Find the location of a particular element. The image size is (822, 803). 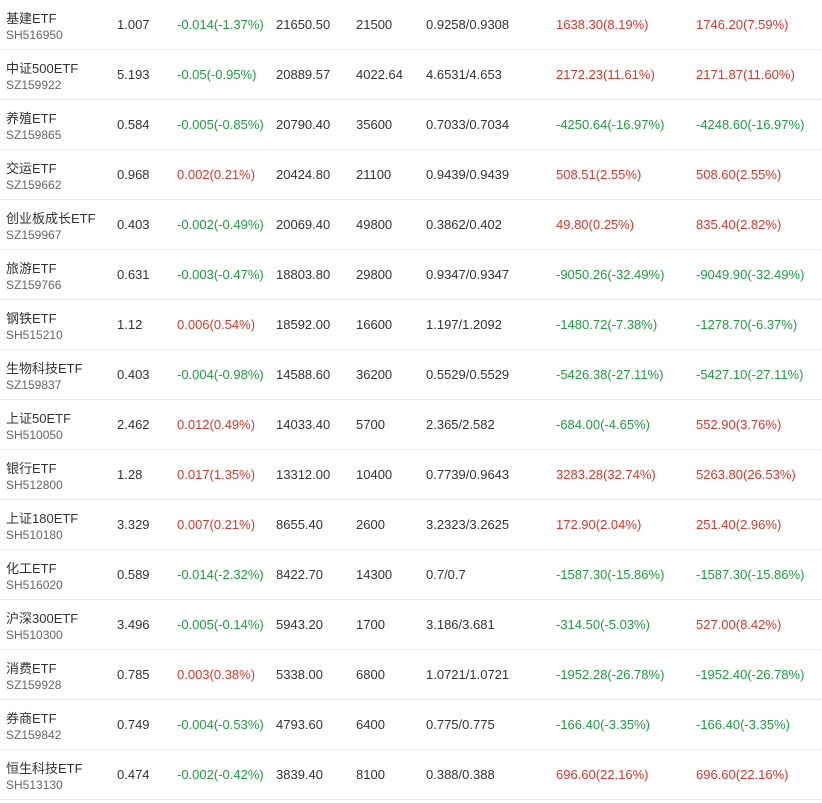

cost-cell: 4.6531/4.653 is located at coordinates (464, 74).